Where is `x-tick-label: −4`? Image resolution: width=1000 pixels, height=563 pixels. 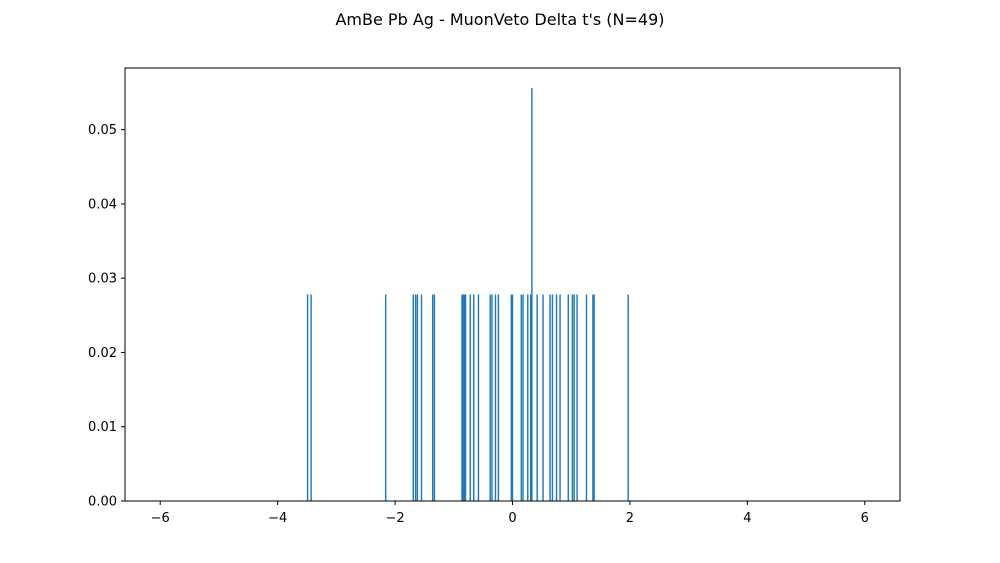
x-tick-label: −4 is located at coordinates (277, 518).